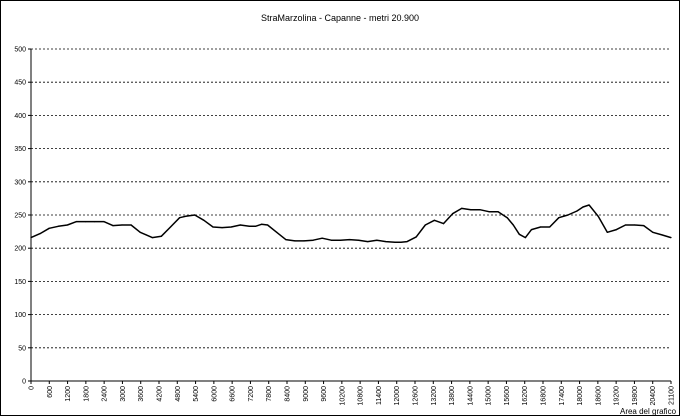 The image size is (680, 416). Describe the element at coordinates (86, 394) in the screenshot. I see `x-tick-label: 1800` at that location.